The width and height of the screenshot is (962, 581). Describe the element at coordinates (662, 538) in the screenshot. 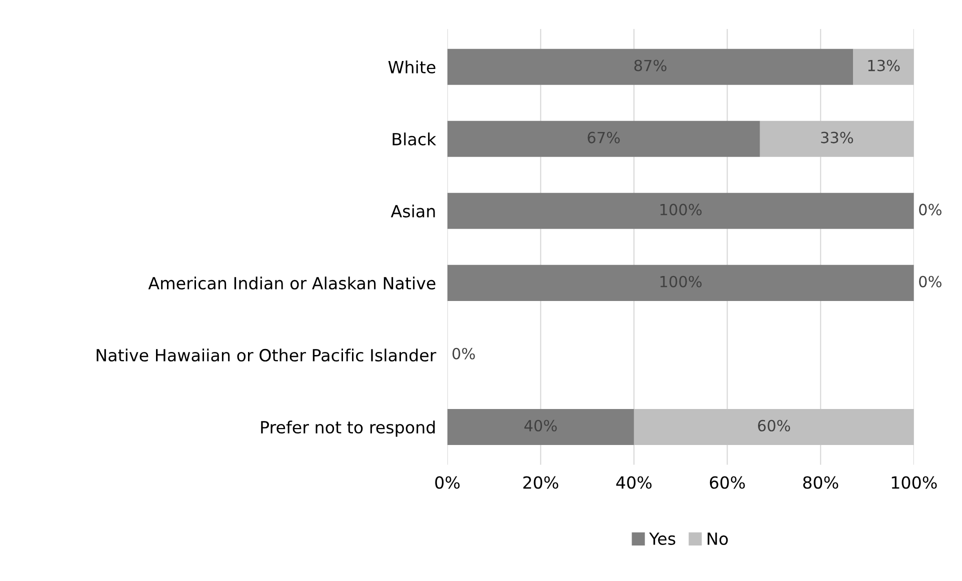

I see `legend-label: Yes` at that location.